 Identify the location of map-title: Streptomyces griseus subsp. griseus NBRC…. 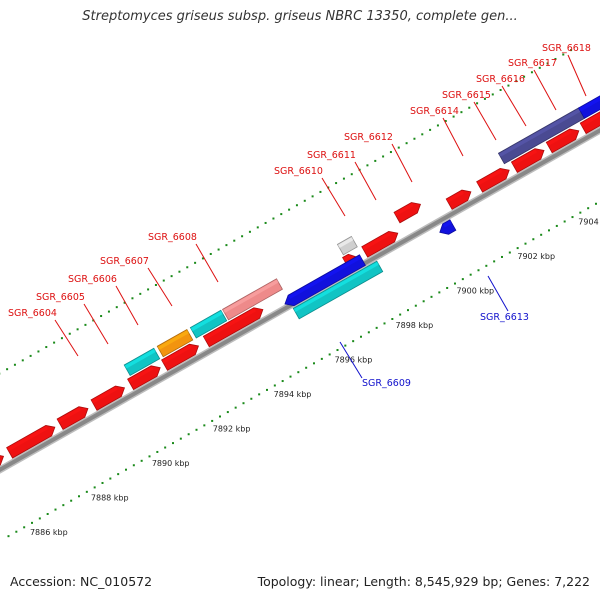
(300, 16).